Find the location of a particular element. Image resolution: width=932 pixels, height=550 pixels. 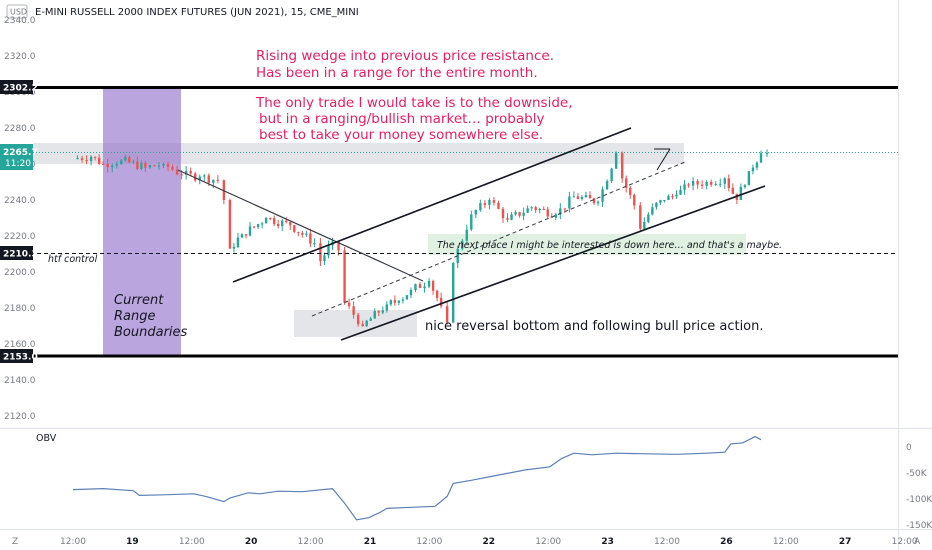

resistance-price-tag is located at coordinates (16, 87).